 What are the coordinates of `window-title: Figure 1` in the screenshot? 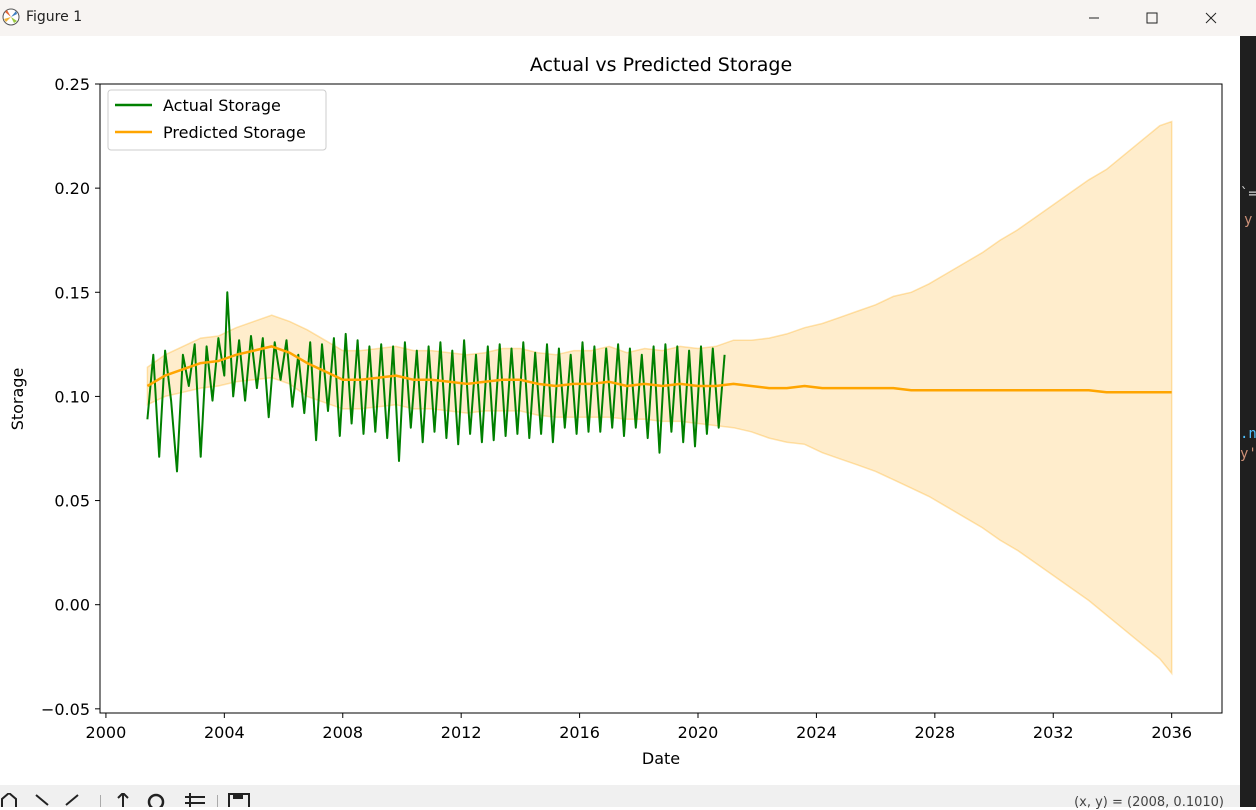 It's located at (54, 17).